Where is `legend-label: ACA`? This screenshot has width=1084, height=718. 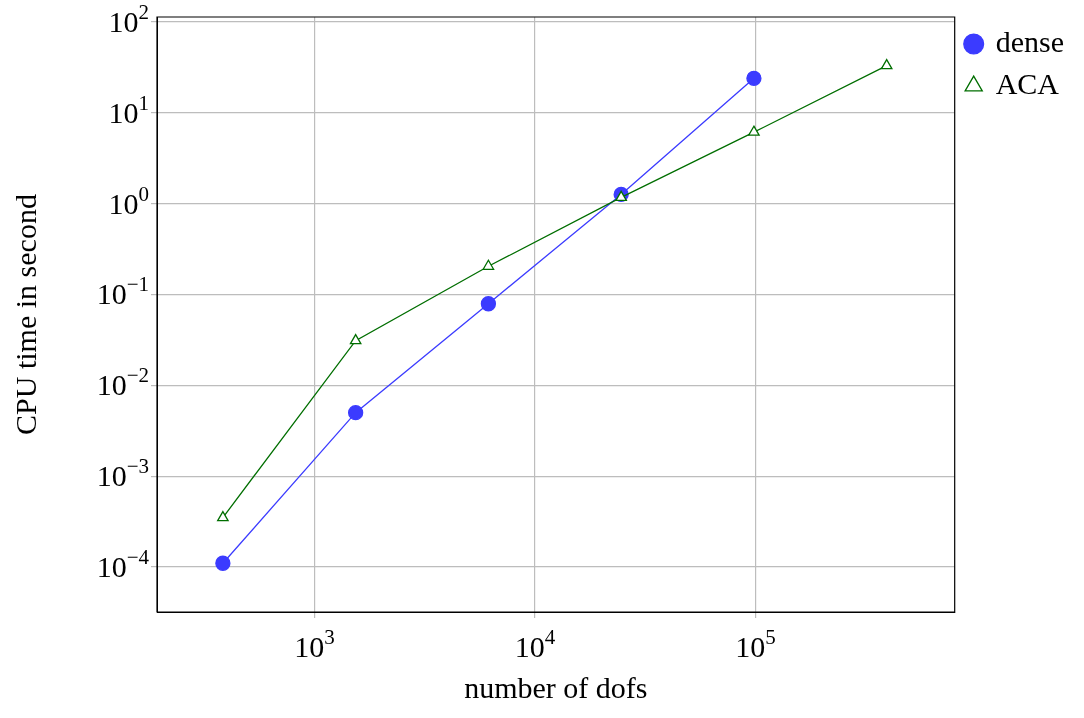 legend-label: ACA is located at coordinates (1027, 83).